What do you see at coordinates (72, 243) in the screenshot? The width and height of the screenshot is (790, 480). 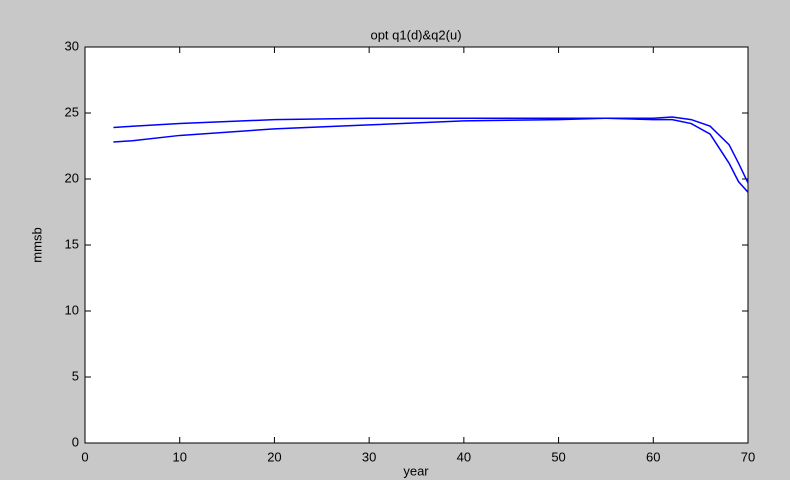 I see `y-tick-label: 15` at bounding box center [72, 243].